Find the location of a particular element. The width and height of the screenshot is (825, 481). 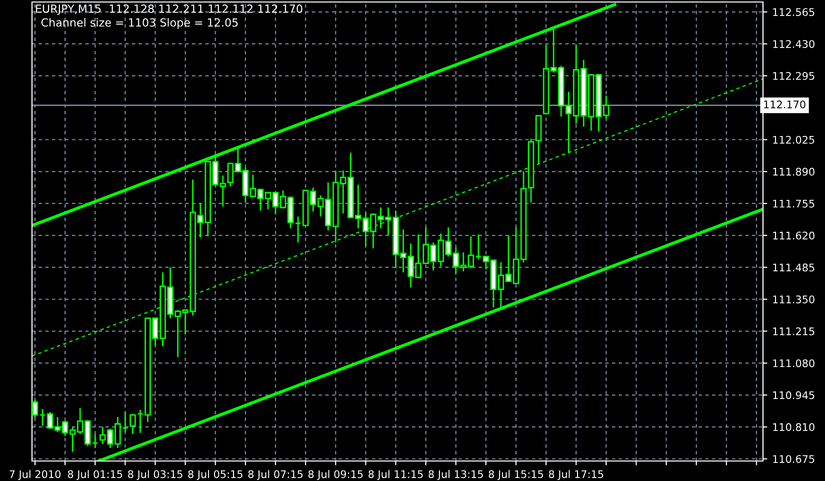

y-tick-label: 112.025 is located at coordinates (793, 140).